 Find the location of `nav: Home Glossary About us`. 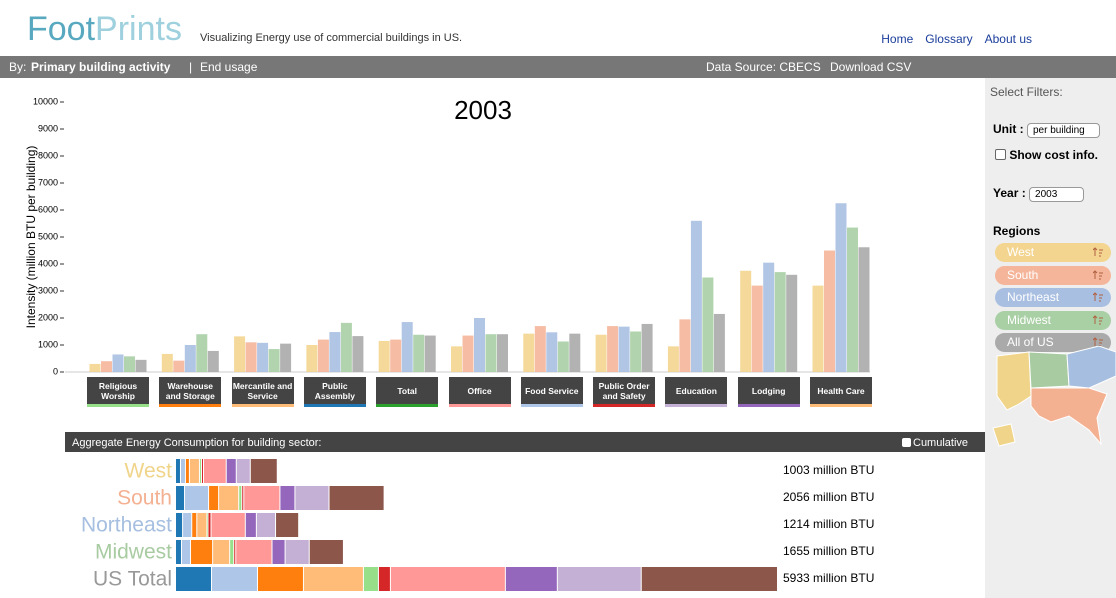

nav: Home Glossary About us is located at coordinates (956, 39).